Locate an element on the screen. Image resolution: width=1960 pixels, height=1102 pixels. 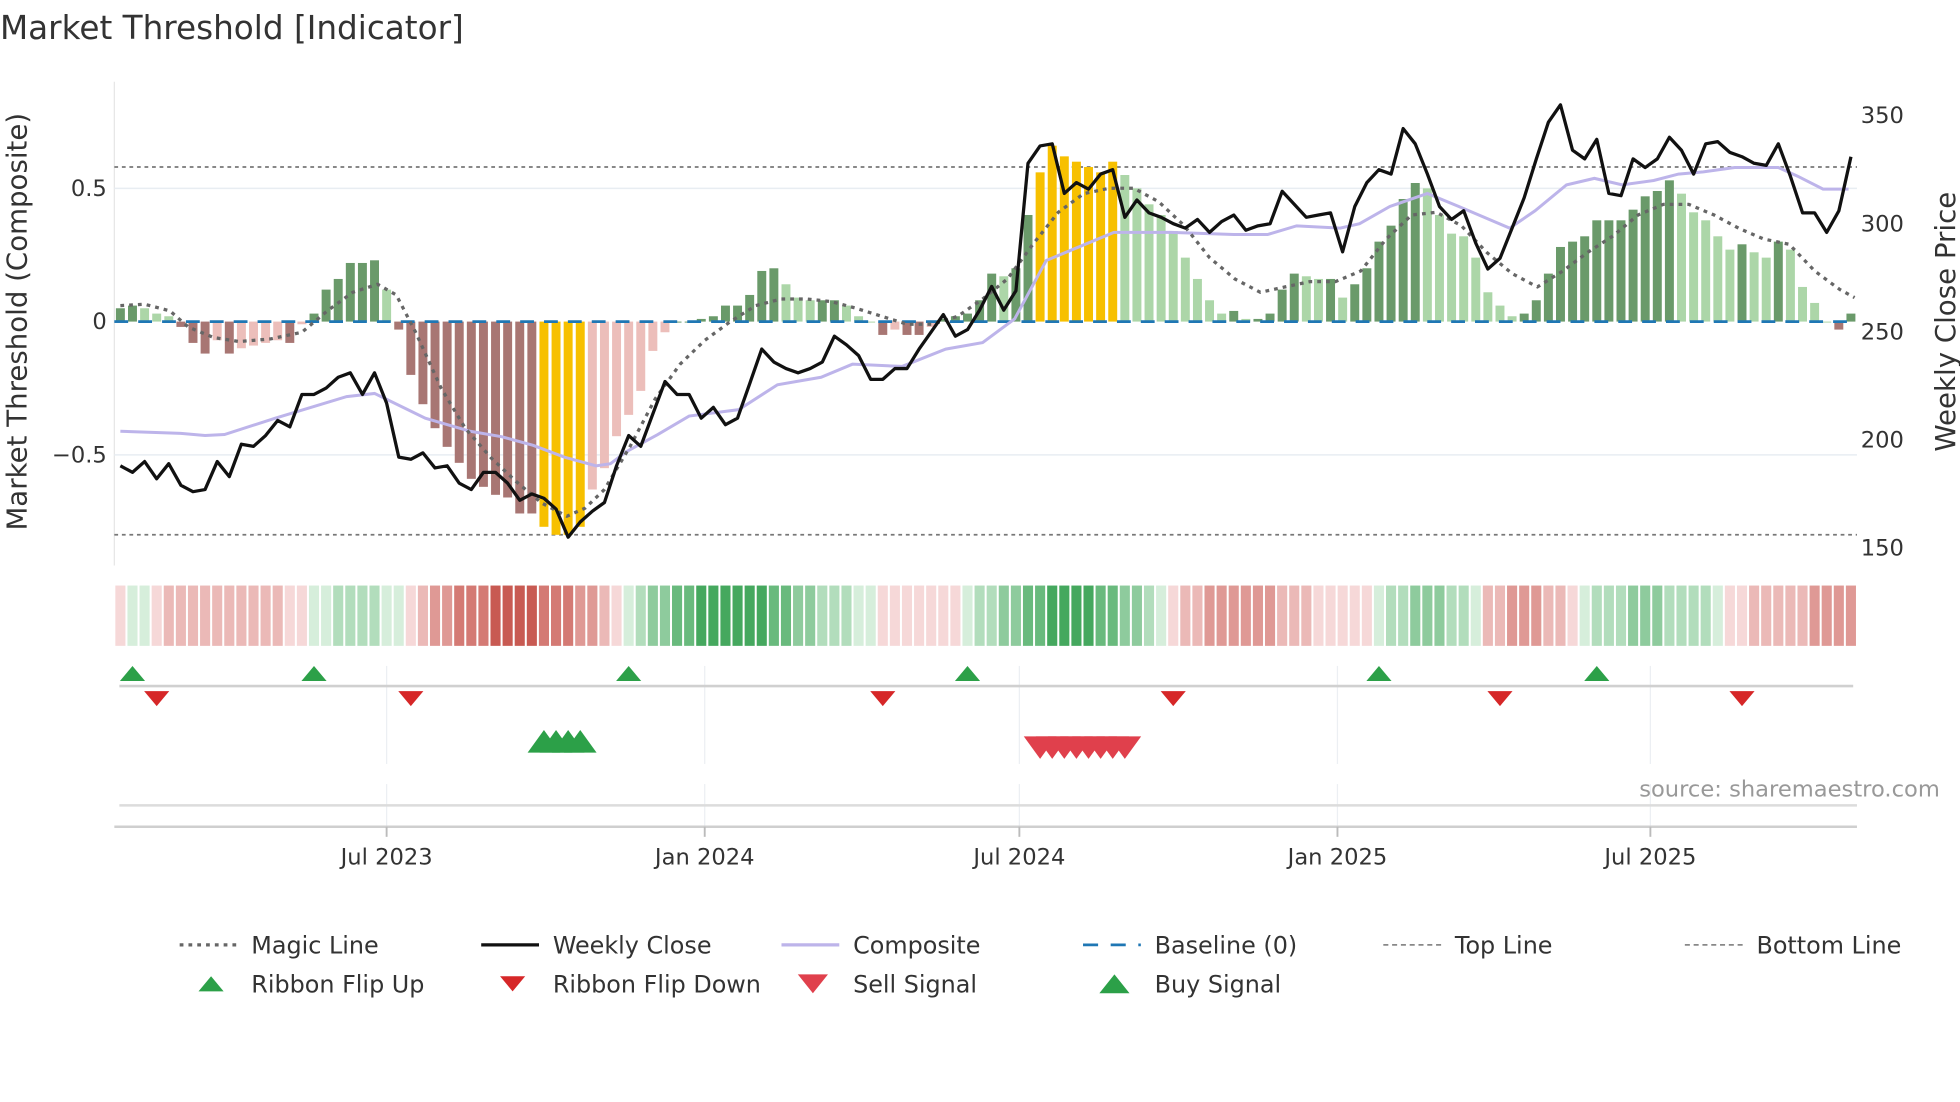
ribbon-flip-down-marker is located at coordinates (883, 699).